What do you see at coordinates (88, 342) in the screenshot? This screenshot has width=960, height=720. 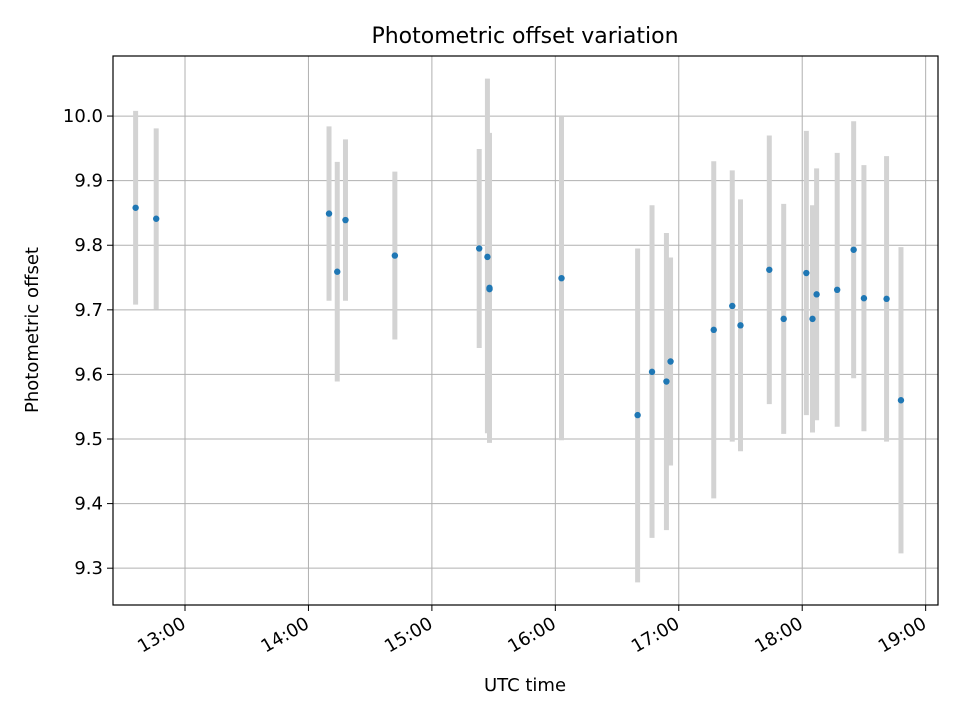 I see `y-axis-ticks: 9.3 9.4 9.5 9.6 9.7 9.8 9.9 10.0` at bounding box center [88, 342].